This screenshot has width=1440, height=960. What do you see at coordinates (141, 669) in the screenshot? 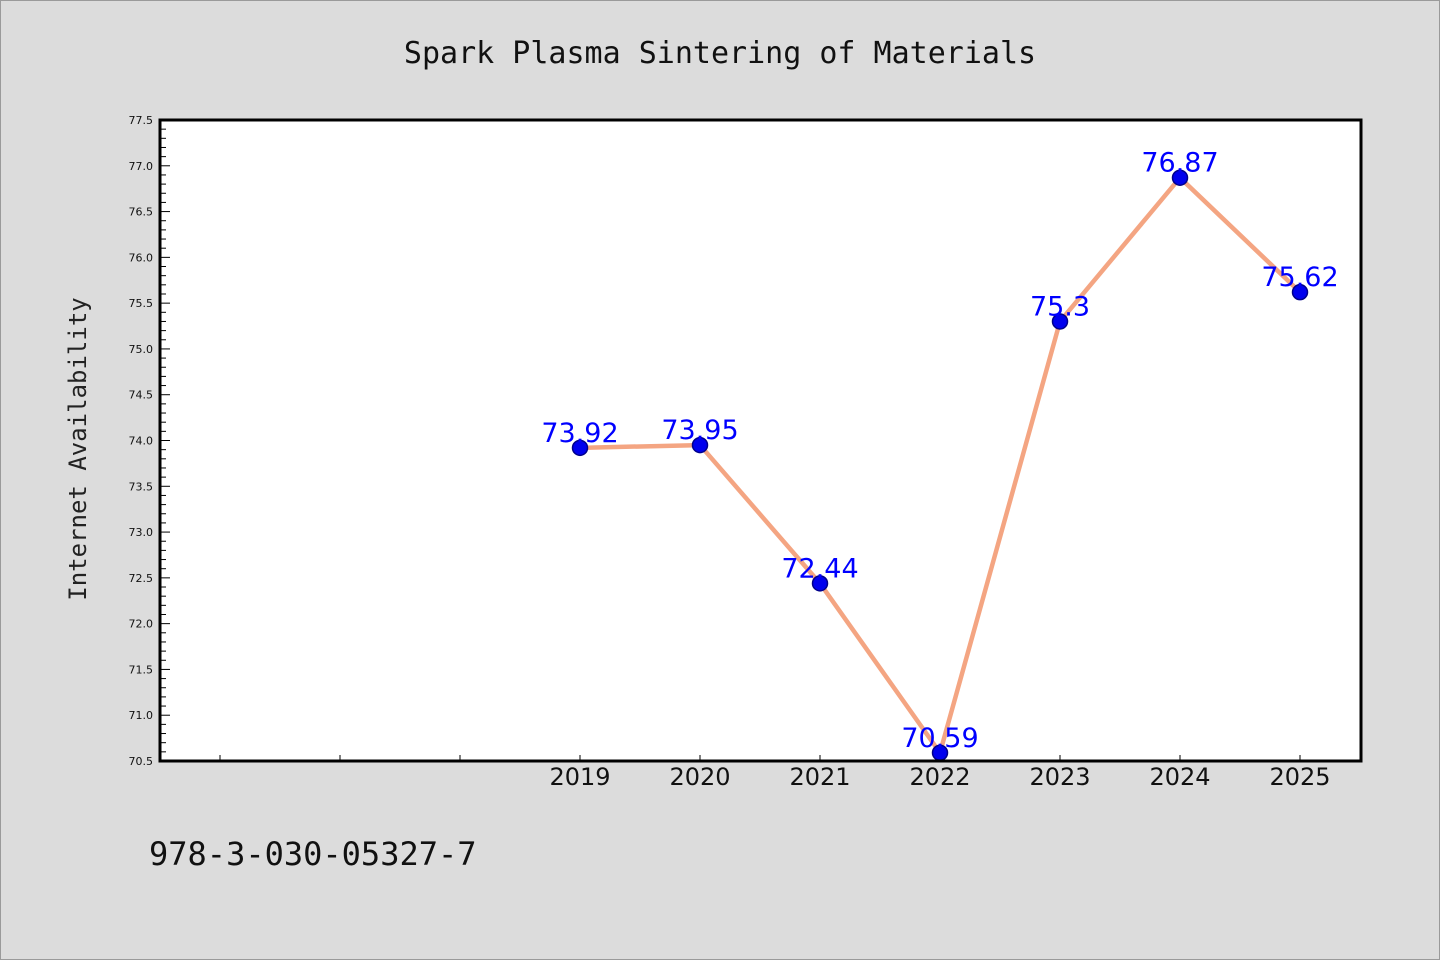
I see `y-tick-label: 71.5` at bounding box center [141, 669].